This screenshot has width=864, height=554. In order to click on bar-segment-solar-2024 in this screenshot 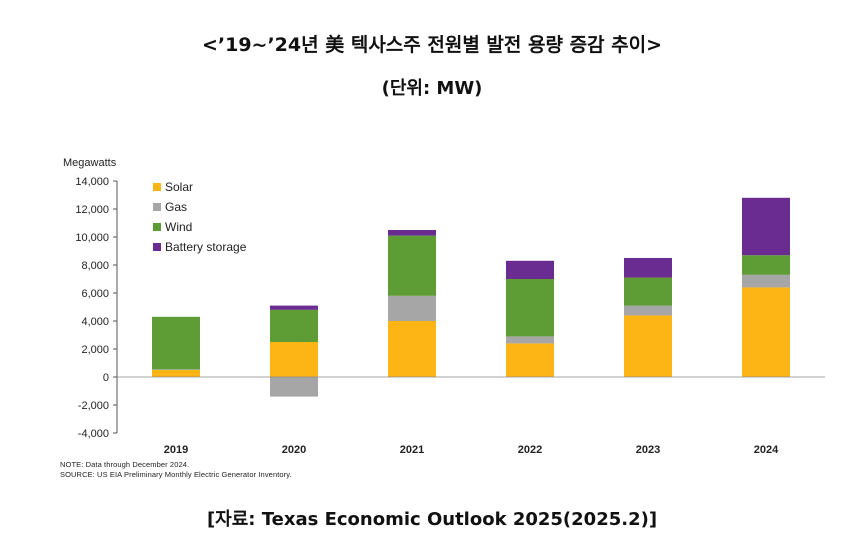, I will do `click(766, 332)`.